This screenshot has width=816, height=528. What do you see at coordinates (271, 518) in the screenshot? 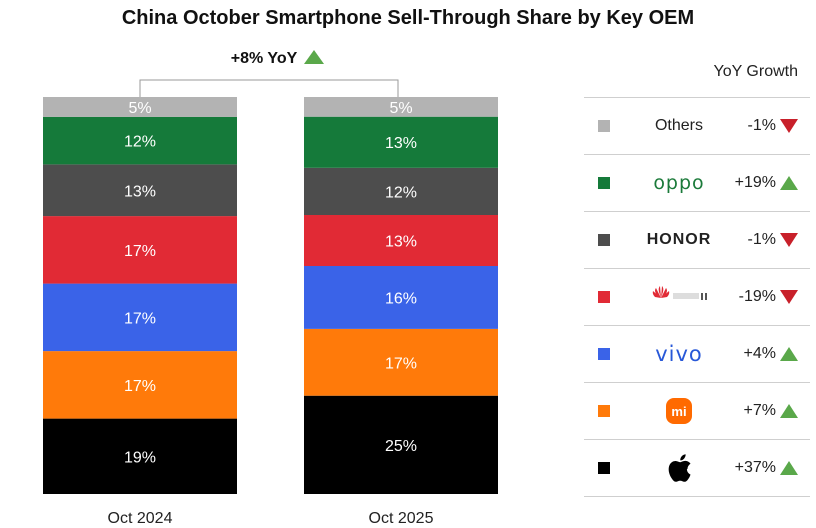
I see `x-axis-labels: Oct 2024 Oct 2025` at bounding box center [271, 518].